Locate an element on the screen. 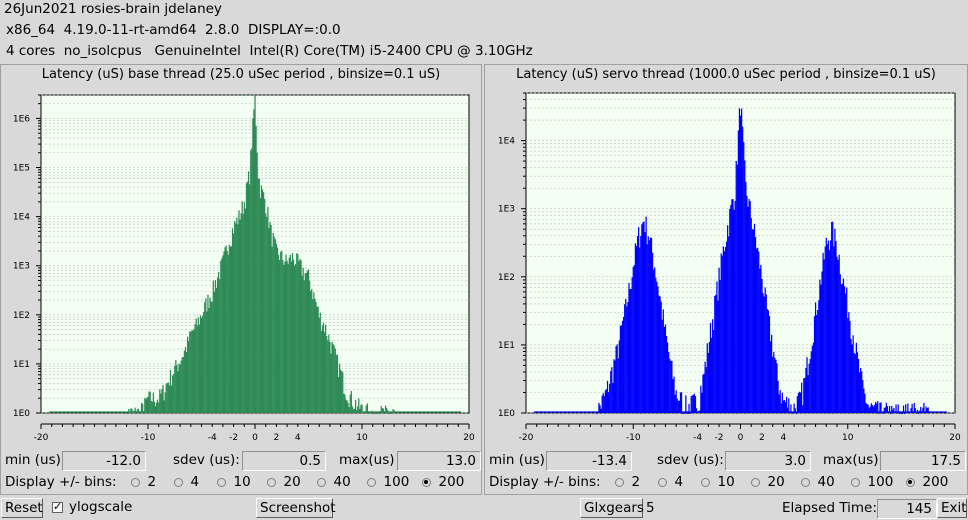 The height and width of the screenshot is (520, 968). ylogscale-checkbox is located at coordinates (57, 507).